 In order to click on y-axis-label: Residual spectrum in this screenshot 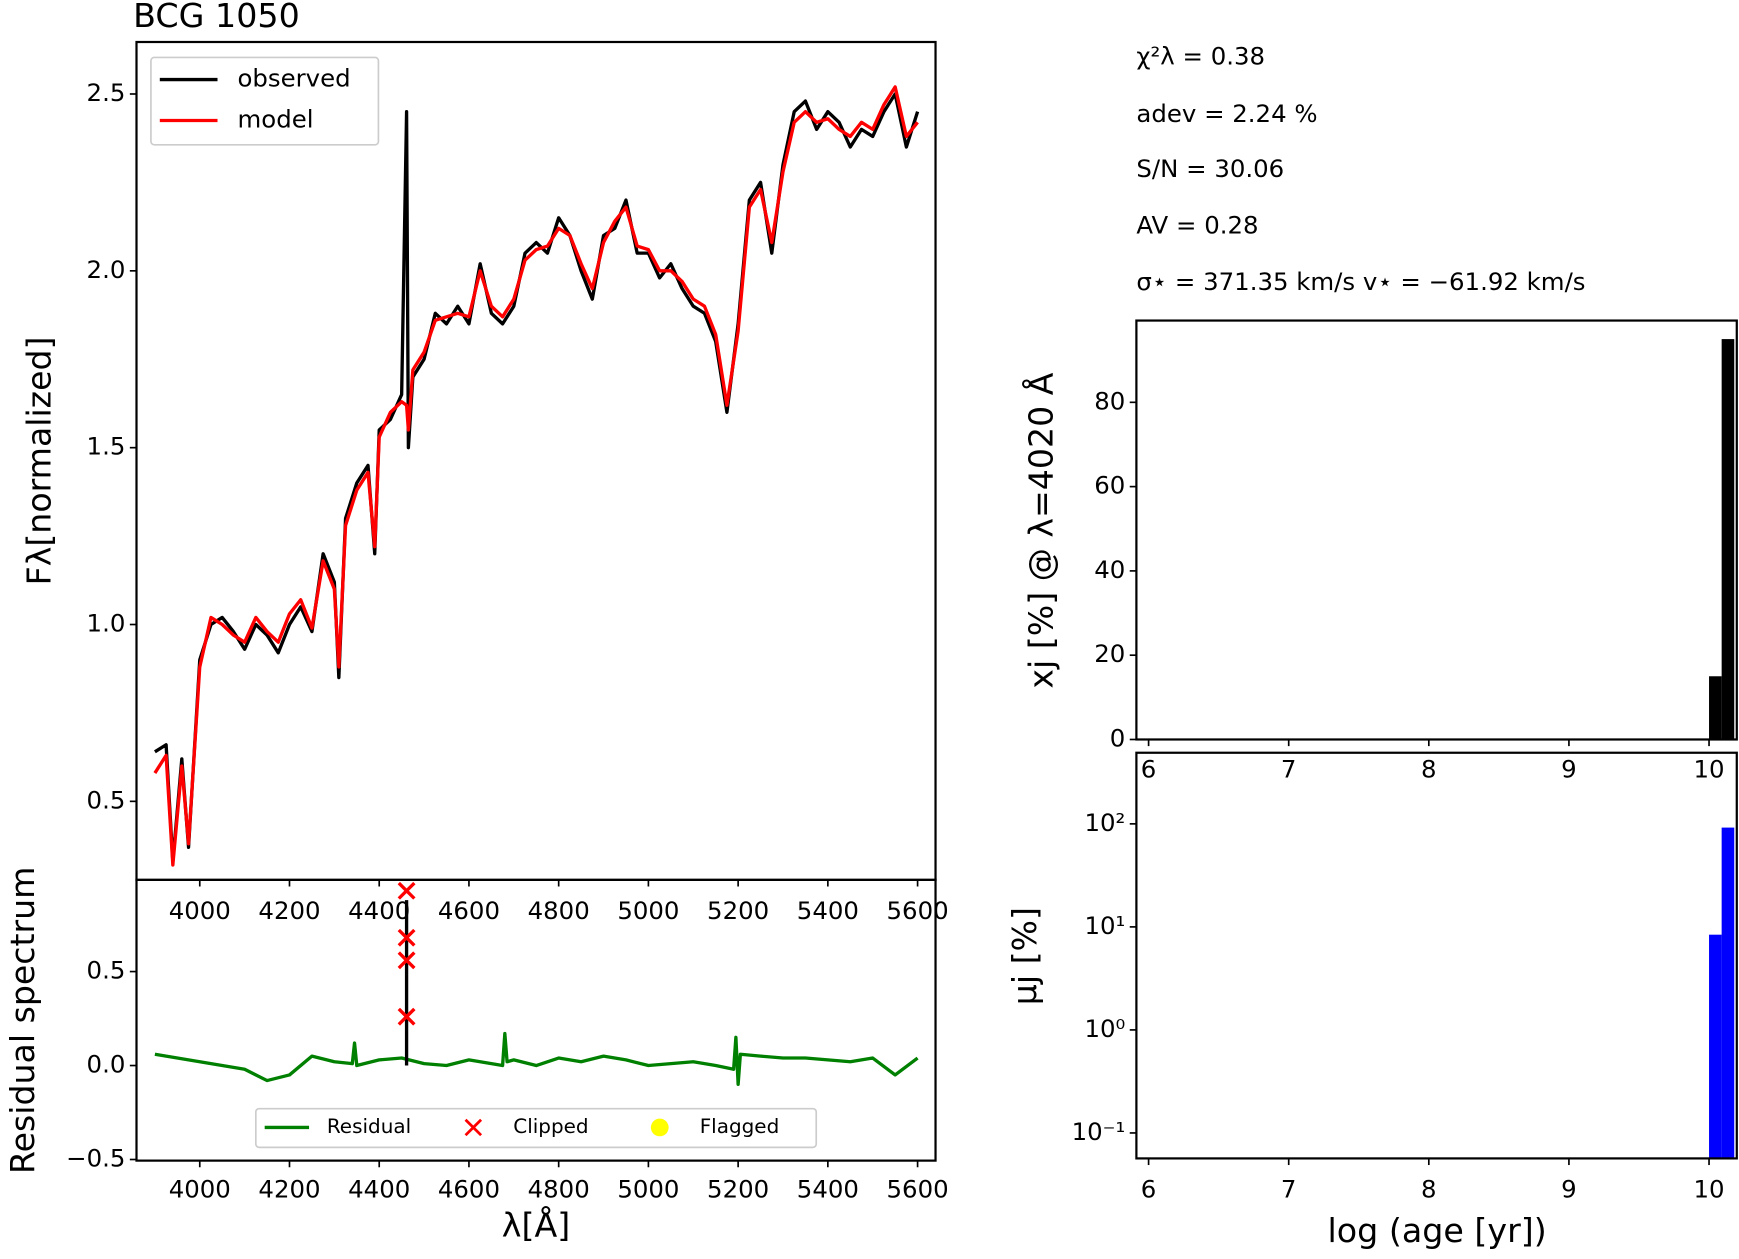, I will do `click(22, 1020)`.